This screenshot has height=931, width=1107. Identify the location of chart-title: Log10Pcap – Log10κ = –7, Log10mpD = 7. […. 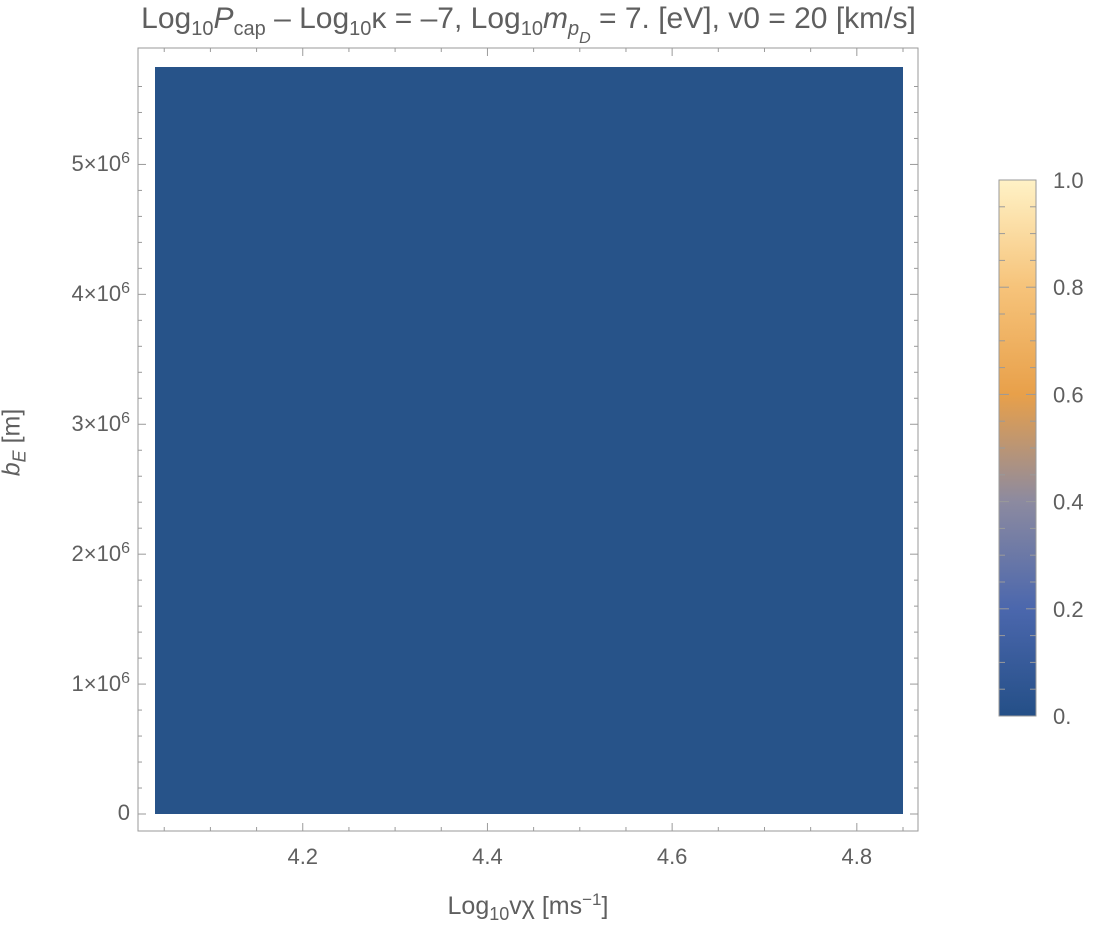
(528, 24).